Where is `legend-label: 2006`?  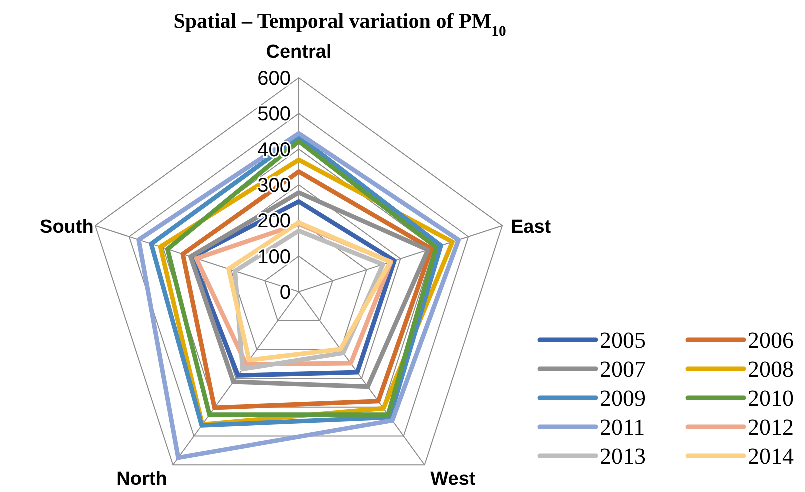
legend-label: 2006 is located at coordinates (771, 340).